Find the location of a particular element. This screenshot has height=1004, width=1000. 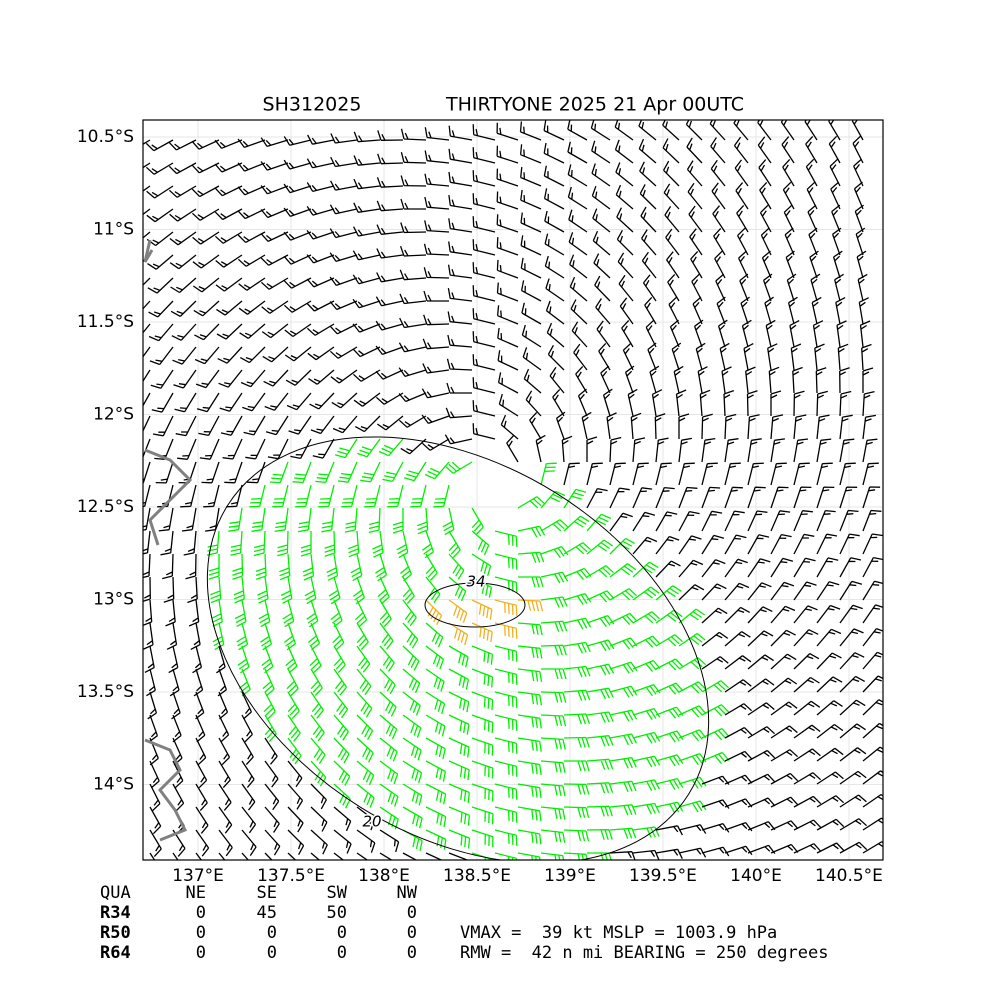

chart-title: SH312025 is located at coordinates (312, 105).